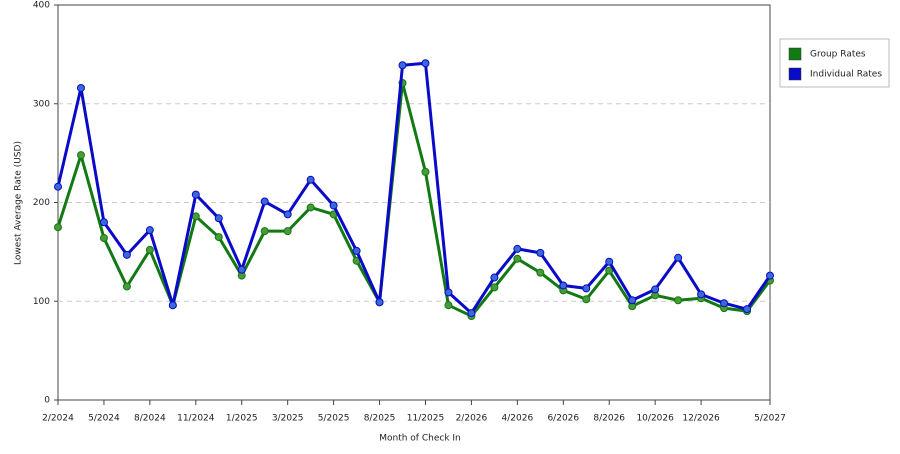 The image size is (900, 454). Describe the element at coordinates (41, 302) in the screenshot. I see `y-tick-label: 100` at that location.